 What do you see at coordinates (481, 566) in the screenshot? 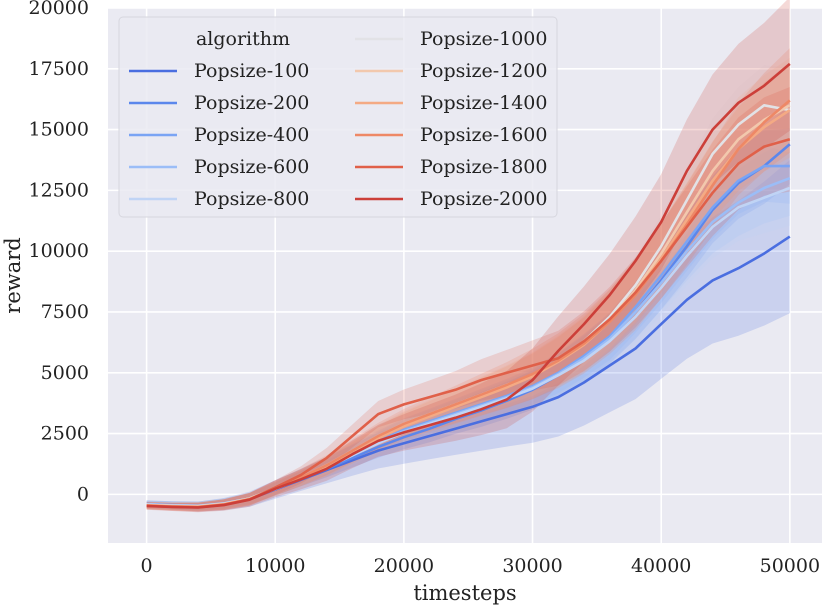
I see `x-axis-ticks: 0 10000 20000 30000 40000 50000` at bounding box center [481, 566].